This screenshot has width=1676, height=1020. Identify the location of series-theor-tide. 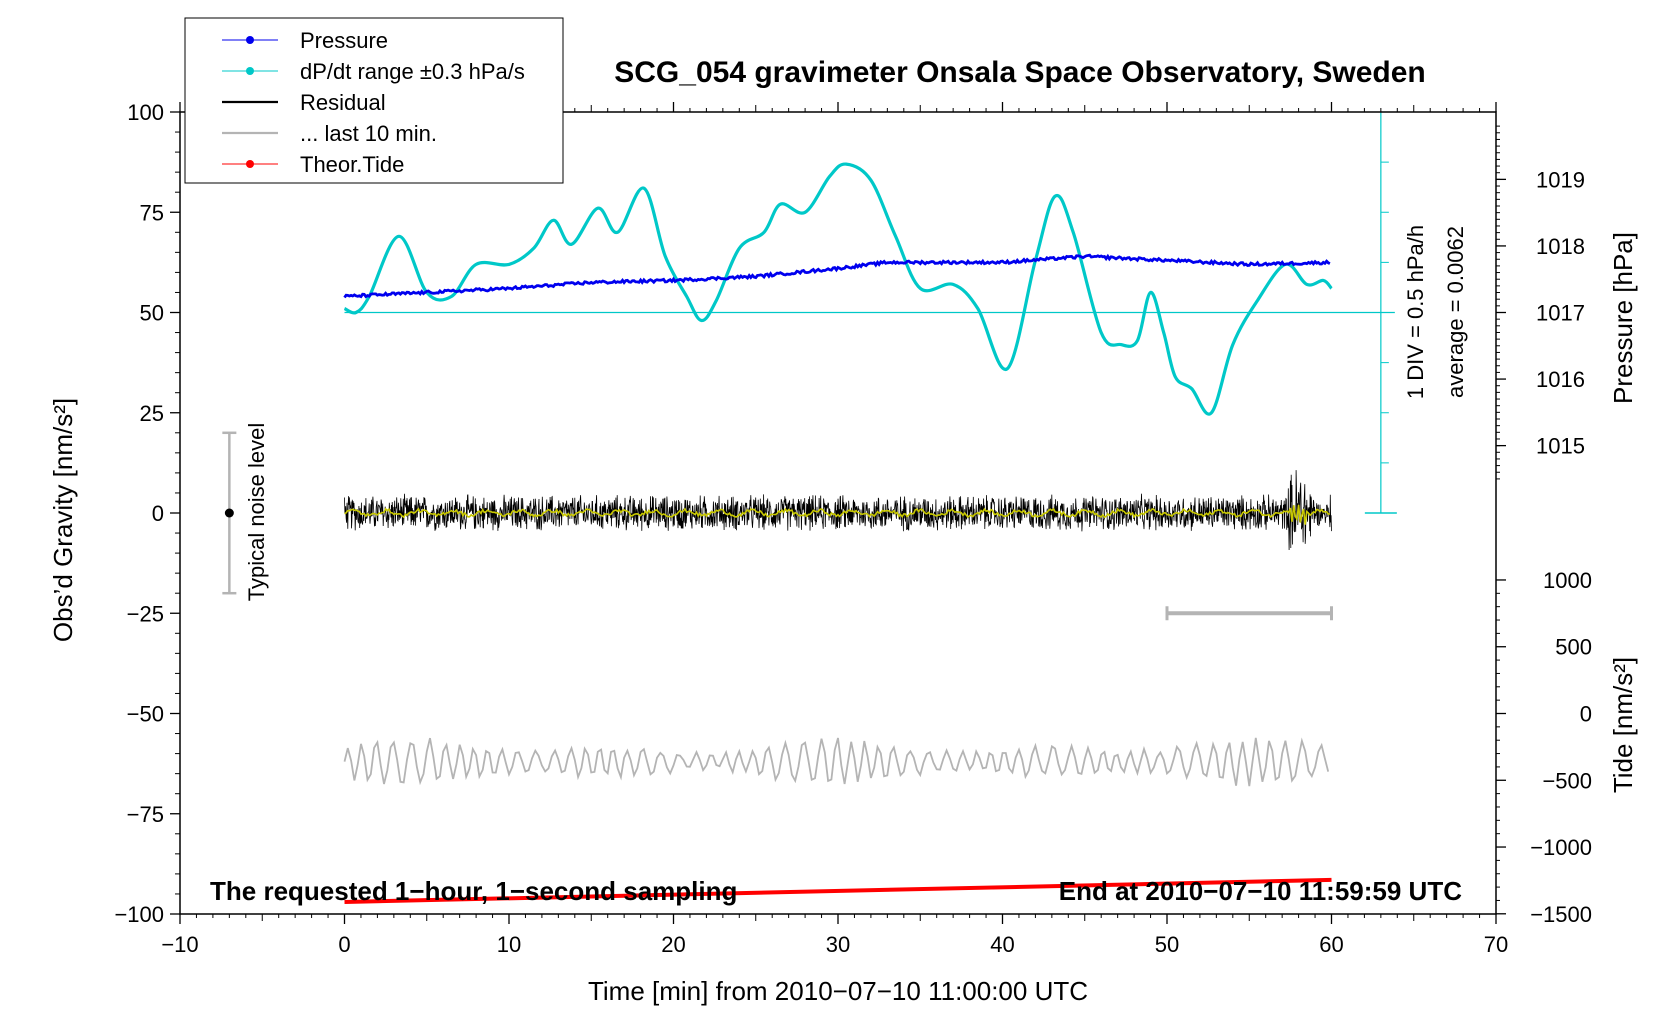
(838, 890).